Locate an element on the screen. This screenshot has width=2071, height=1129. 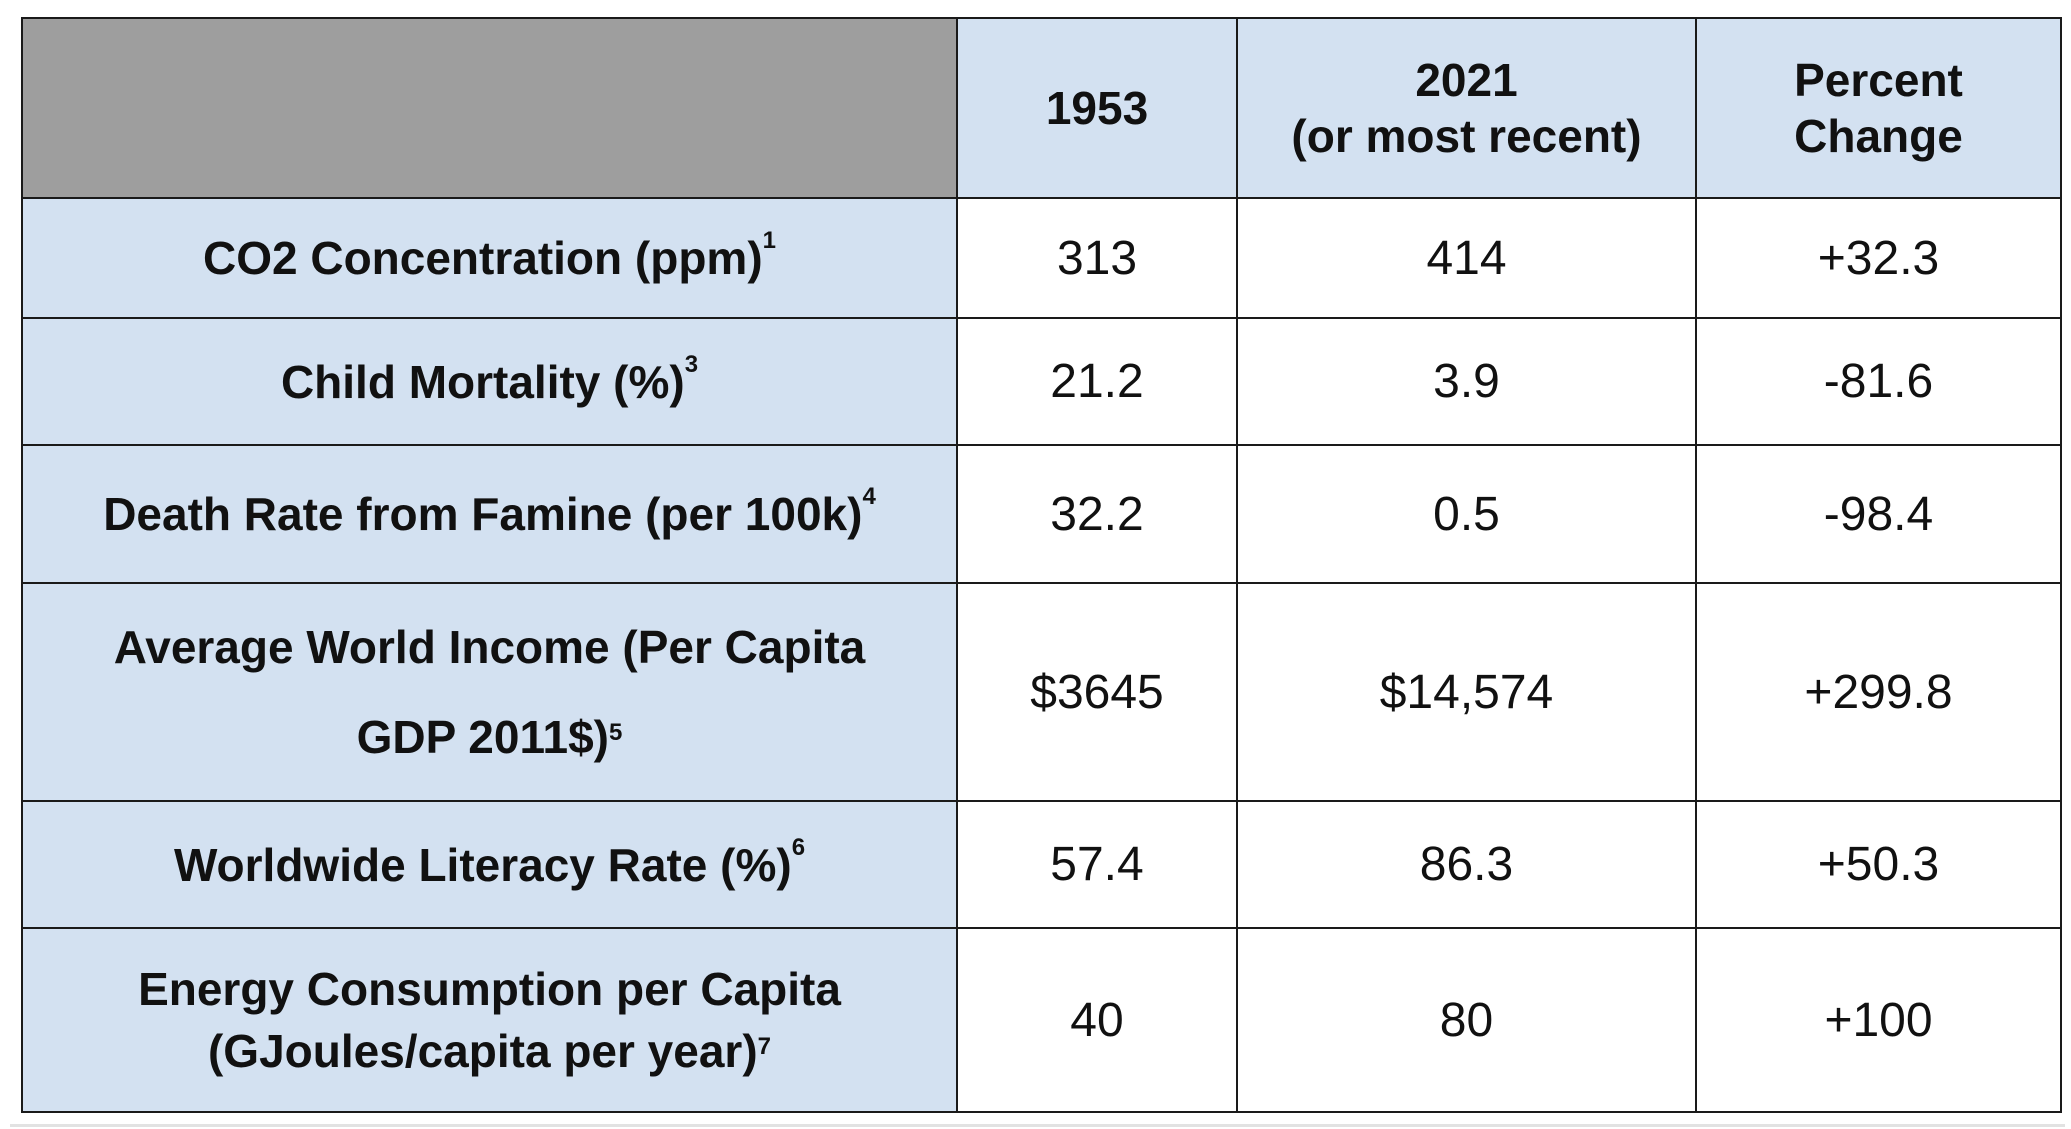
row-label-text: Worldwide Literacy Rate (%) is located at coordinates (482, 864).